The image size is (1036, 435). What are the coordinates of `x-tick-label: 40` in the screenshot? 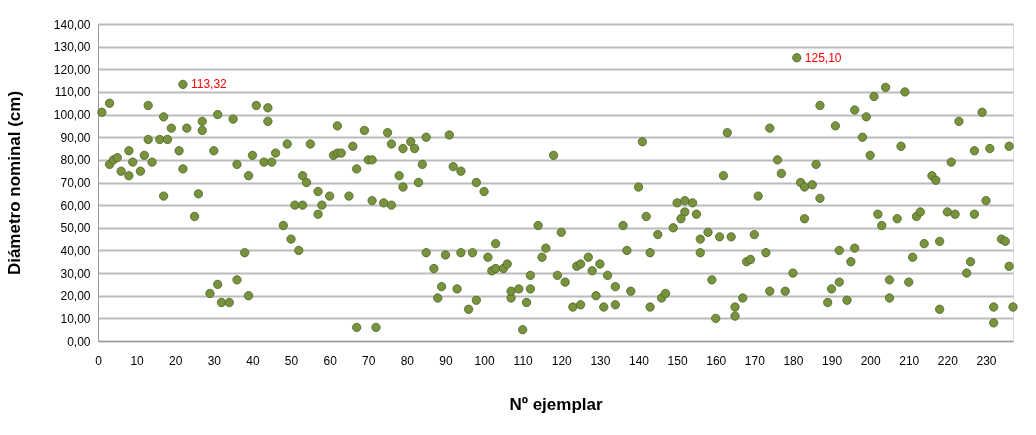 It's located at (253, 360).